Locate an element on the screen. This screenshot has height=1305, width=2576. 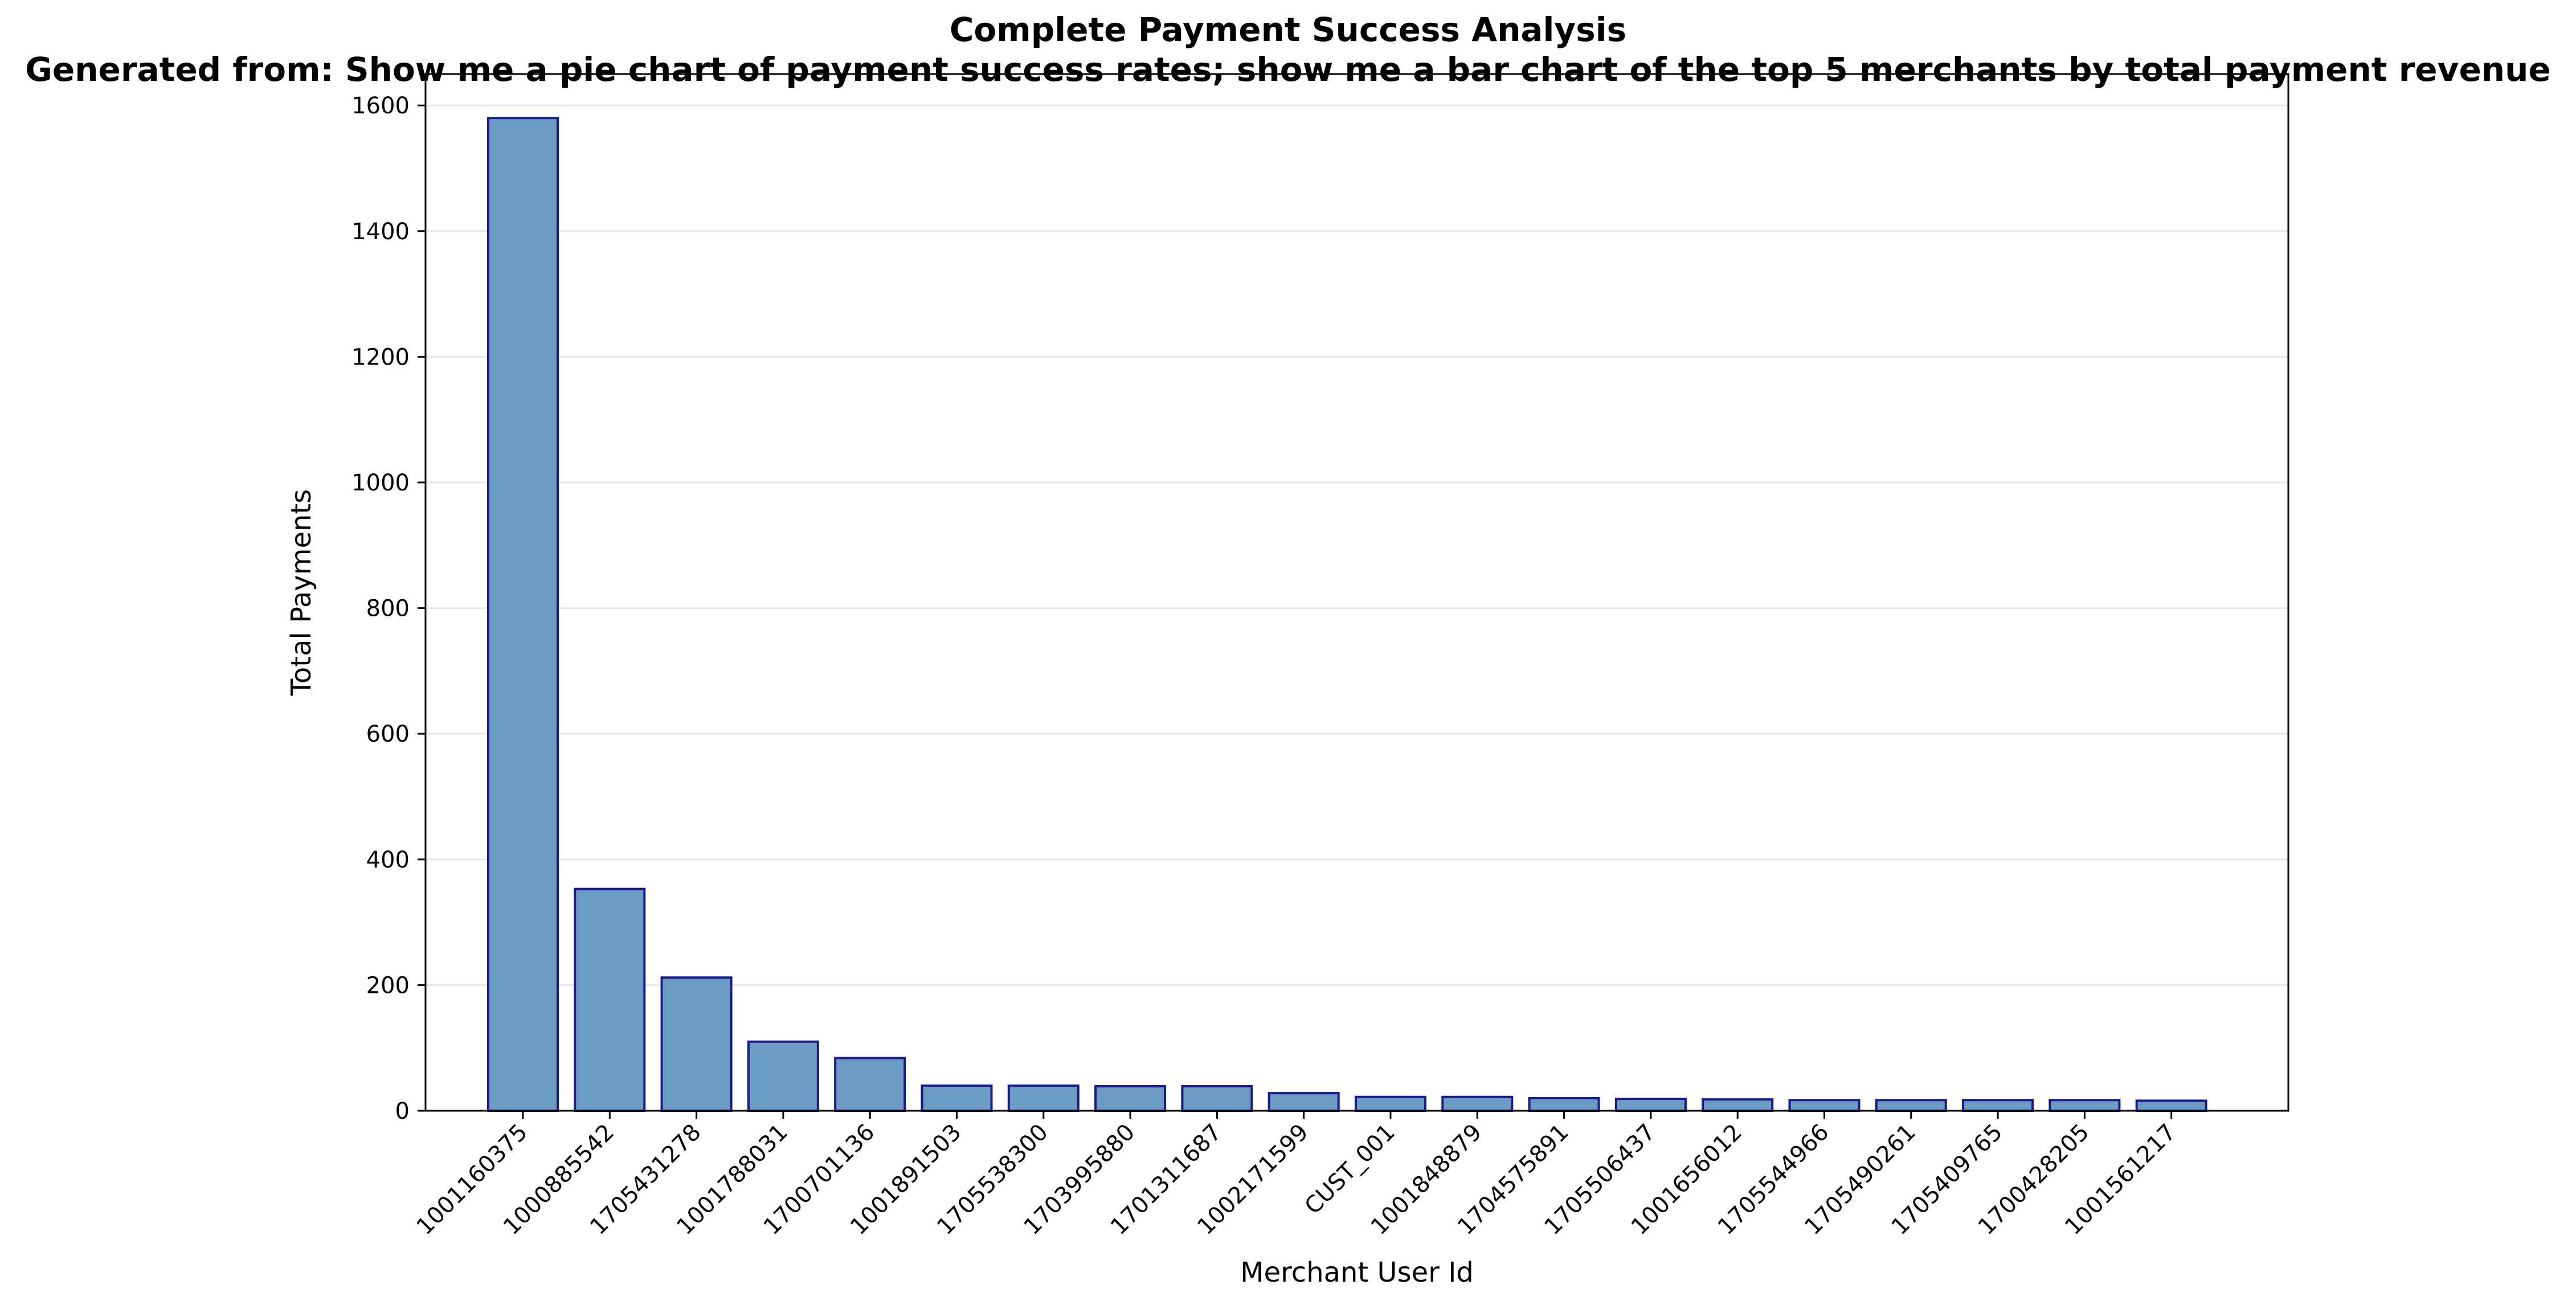
x-axis-label: Merchant User Id is located at coordinates (1357, 1272).